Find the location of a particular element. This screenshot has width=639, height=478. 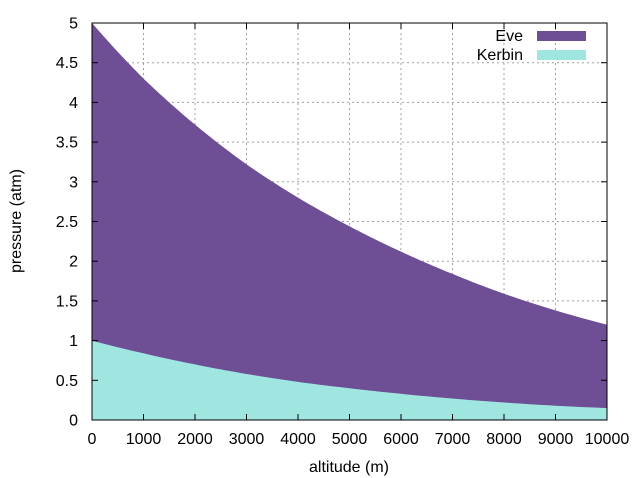

x-axis-title: altitude (m) is located at coordinates (349, 467).